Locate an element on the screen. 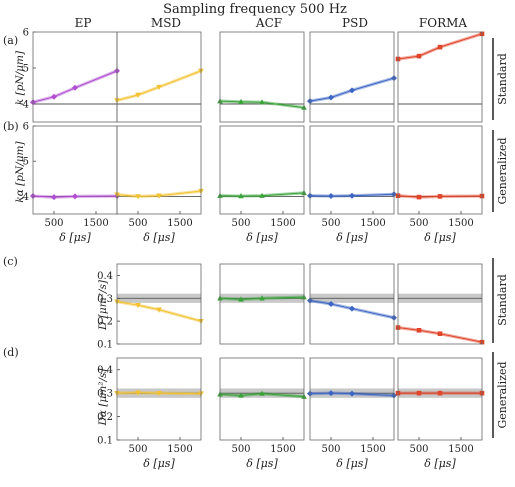 This screenshot has width=515, height=487. side-label-a: Standard is located at coordinates (502, 79).